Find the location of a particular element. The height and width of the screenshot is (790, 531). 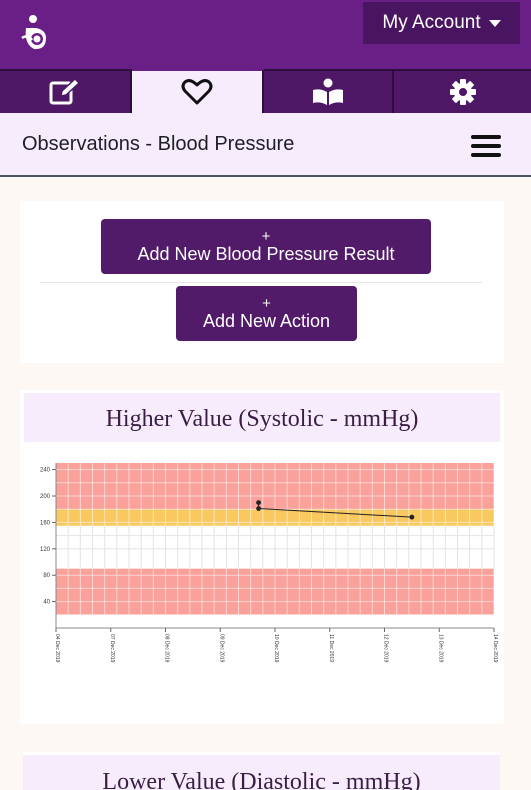

top-bar: My Account is located at coordinates (265, 34).